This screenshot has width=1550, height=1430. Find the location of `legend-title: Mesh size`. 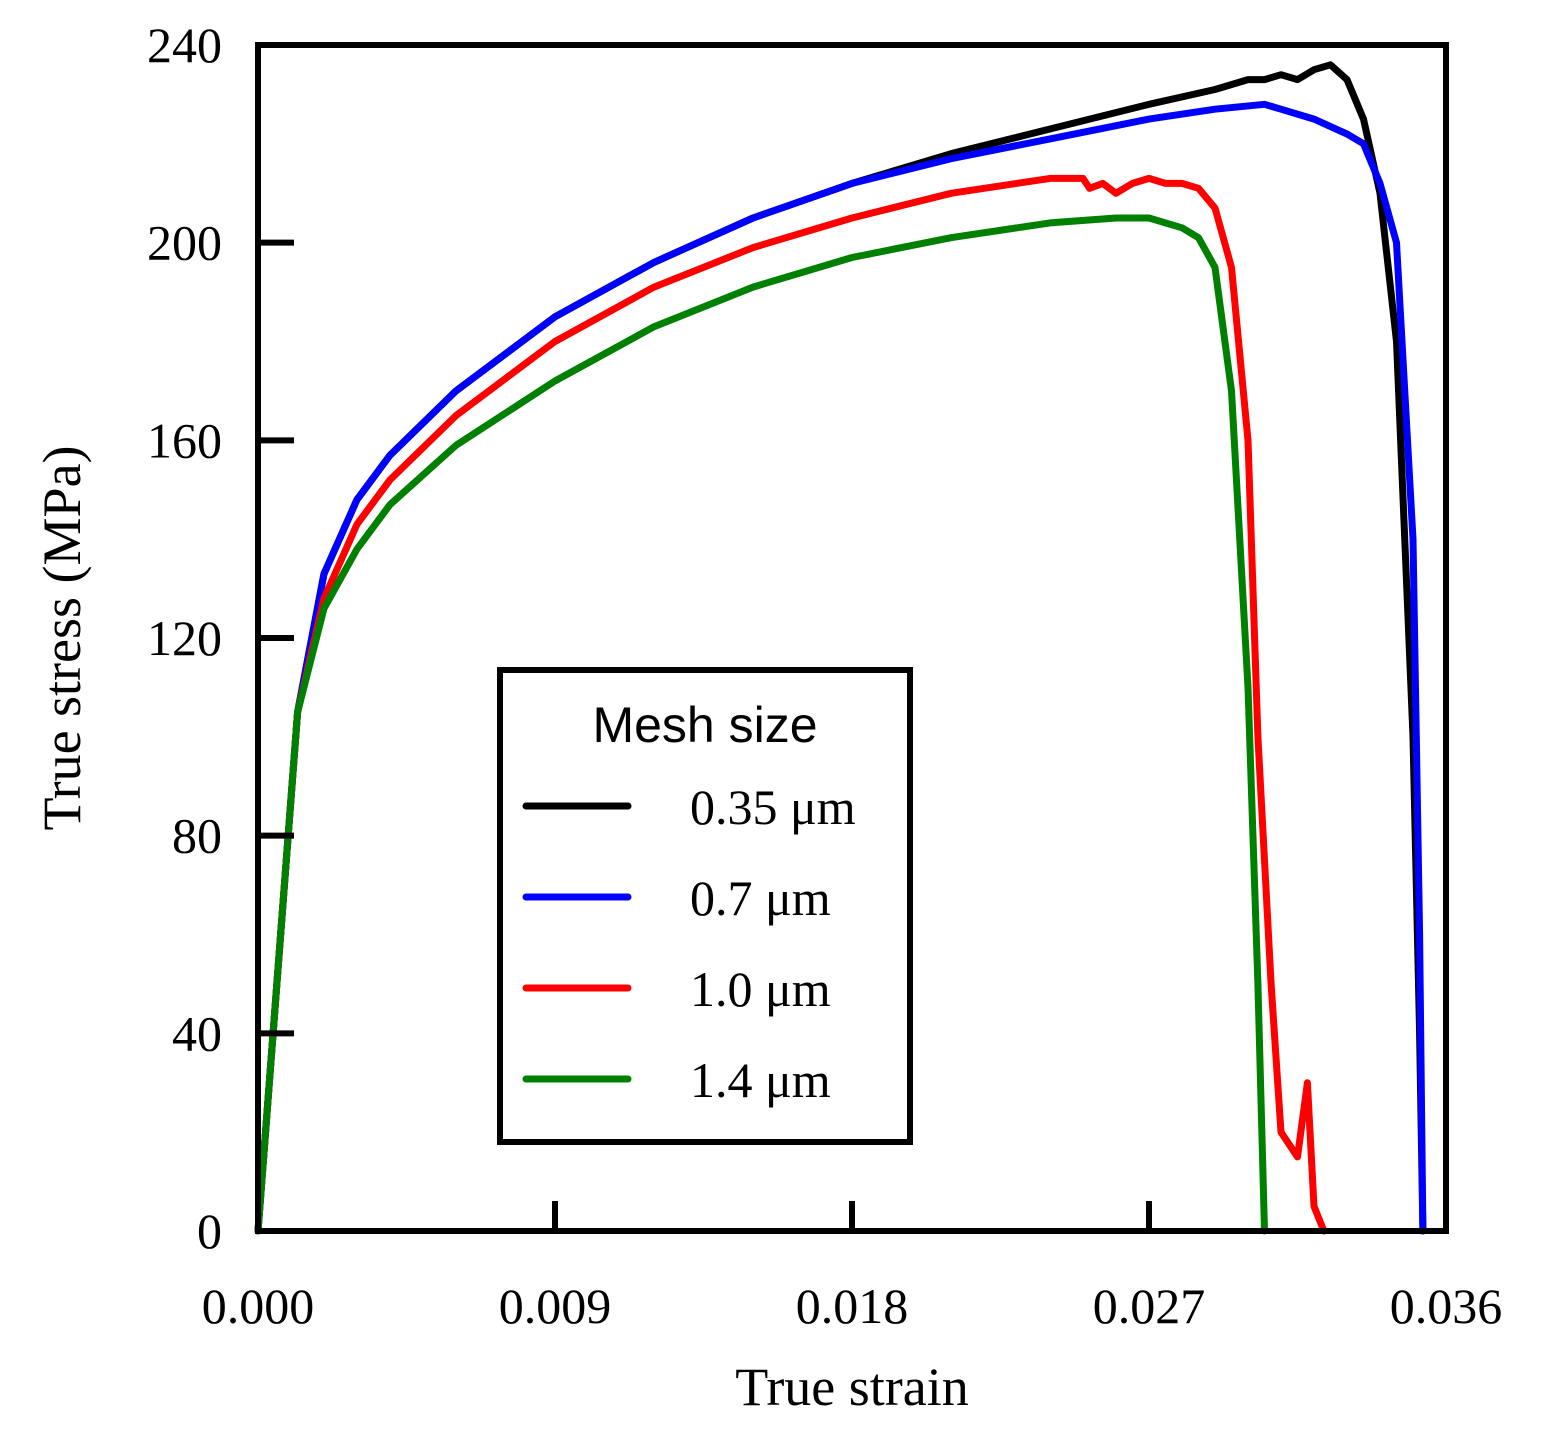

legend-title: Mesh size is located at coordinates (704, 725).